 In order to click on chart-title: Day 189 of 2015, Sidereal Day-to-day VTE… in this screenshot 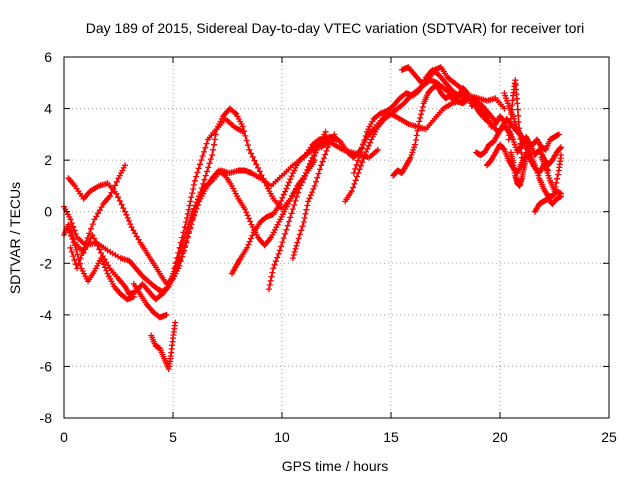, I will do `click(335, 28)`.